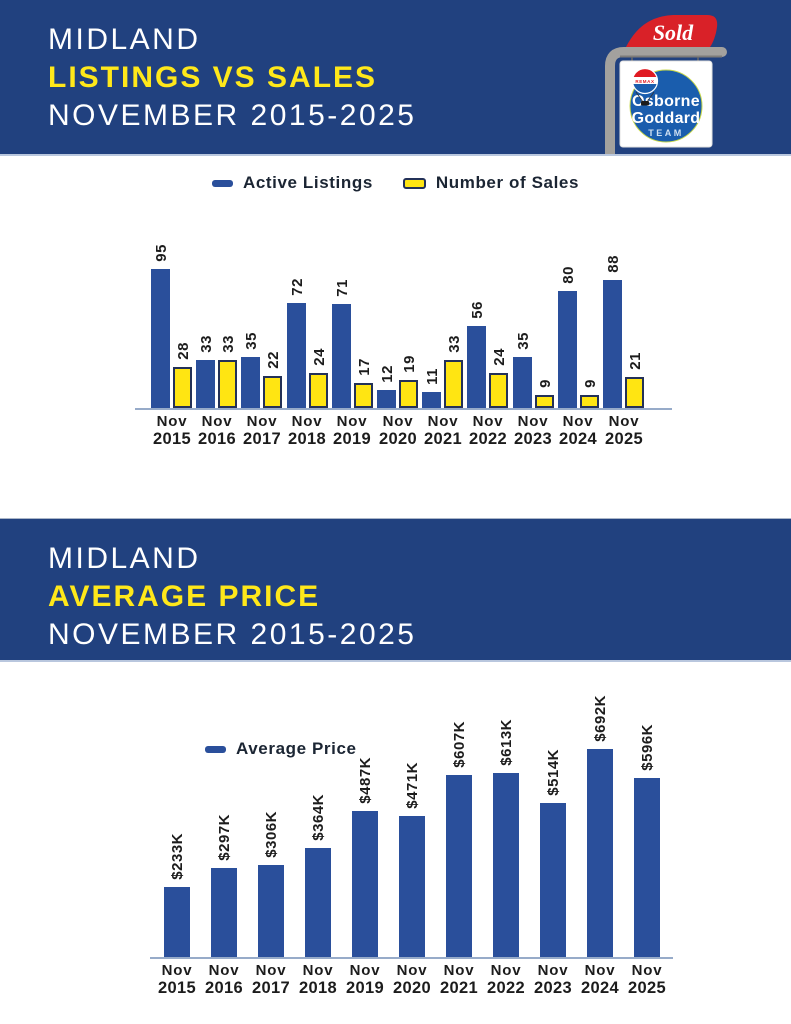 The width and height of the screenshot is (791, 1024). What do you see at coordinates (533, 431) in the screenshot?
I see `x-tick-label: Nov 2023` at bounding box center [533, 431].